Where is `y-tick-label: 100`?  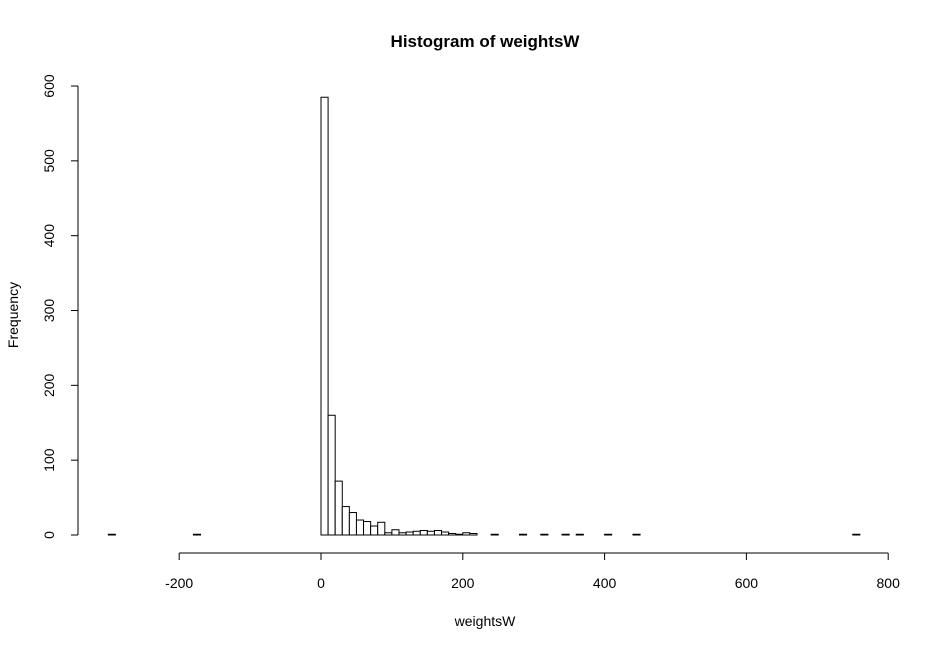 y-tick-label: 100 is located at coordinates (49, 460).